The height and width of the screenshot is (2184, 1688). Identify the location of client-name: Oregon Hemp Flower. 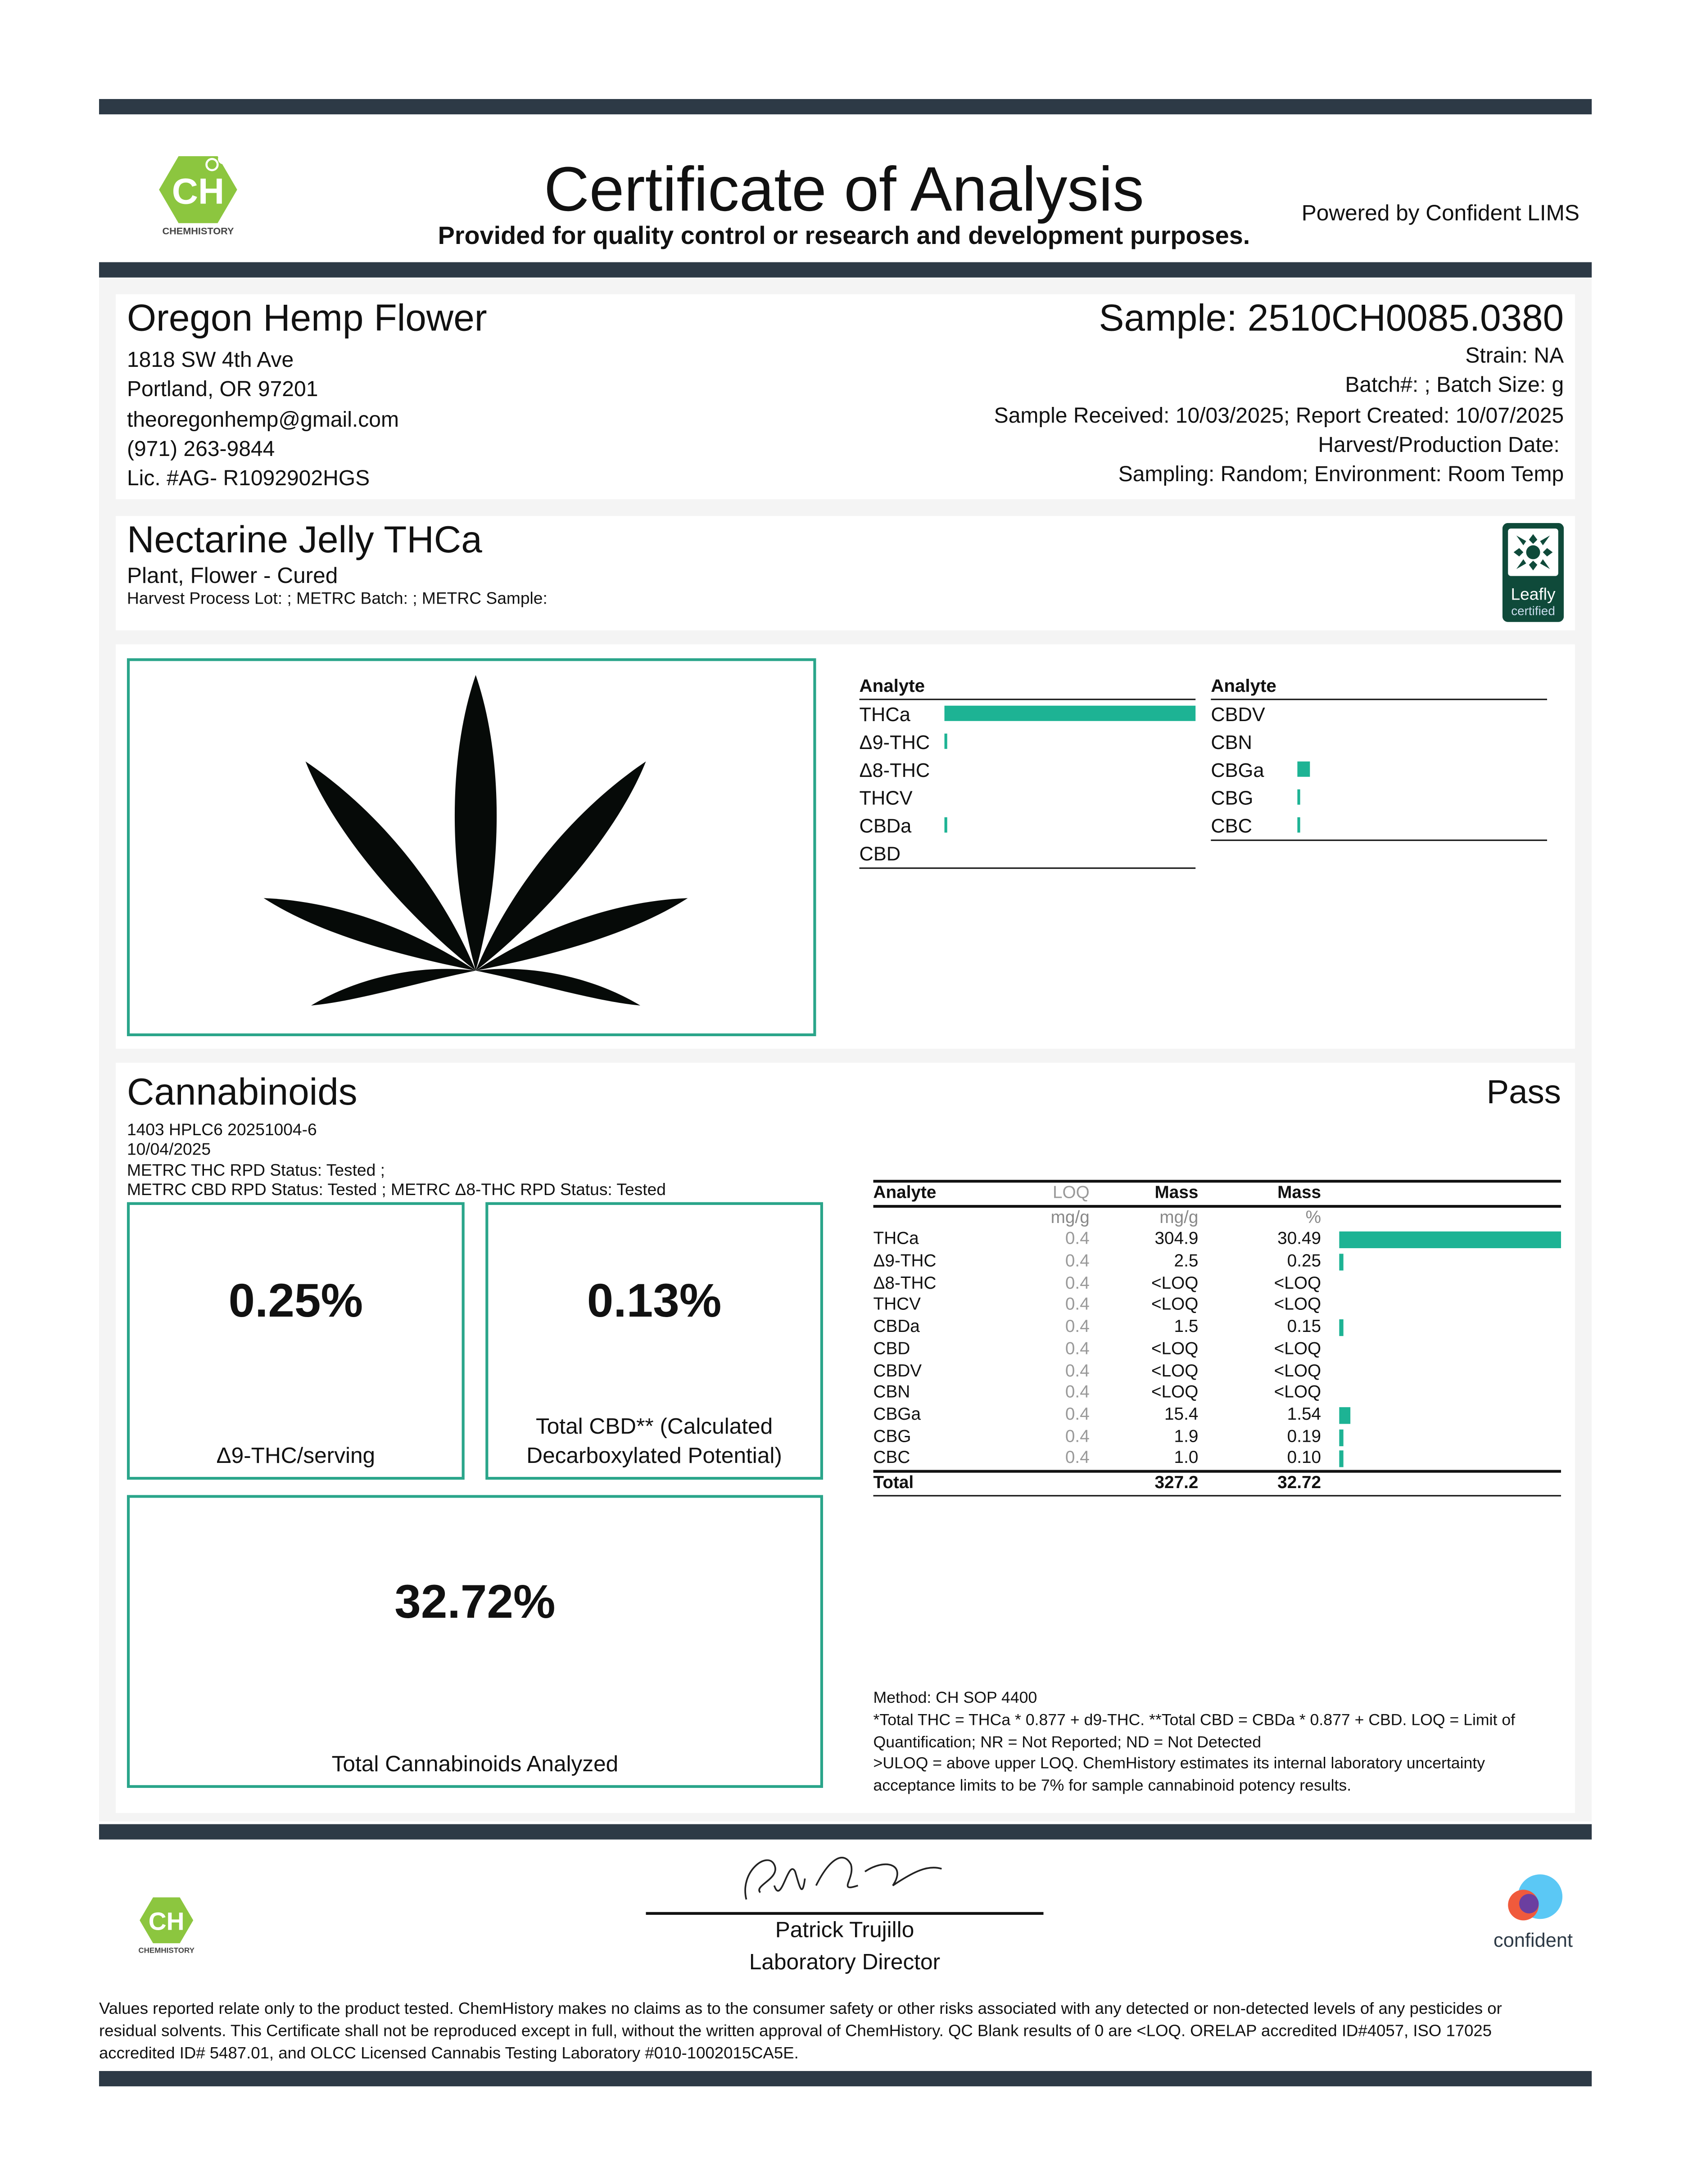
(307, 318).